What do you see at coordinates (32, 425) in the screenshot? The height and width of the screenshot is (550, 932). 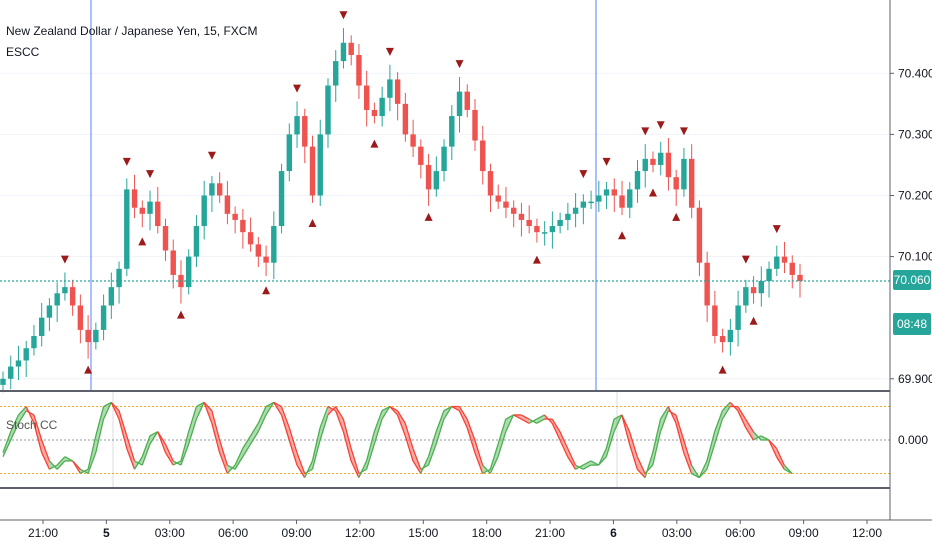 I see `oscillator-legend: Stoch CC` at bounding box center [32, 425].